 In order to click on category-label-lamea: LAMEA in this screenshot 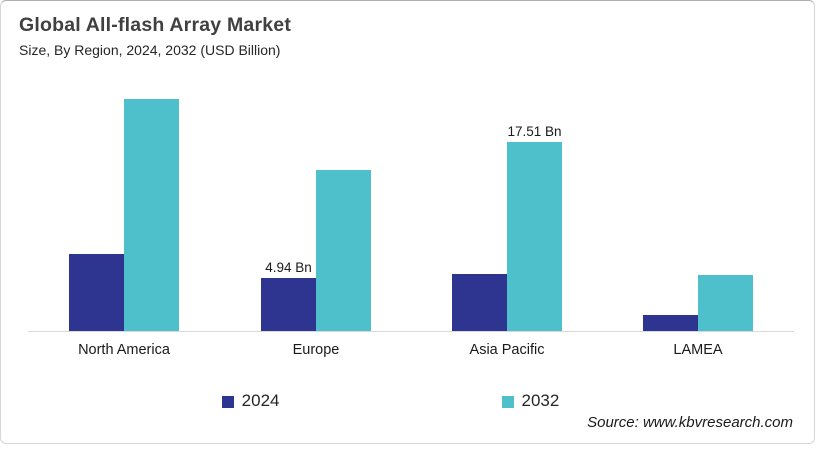, I will do `click(698, 350)`.